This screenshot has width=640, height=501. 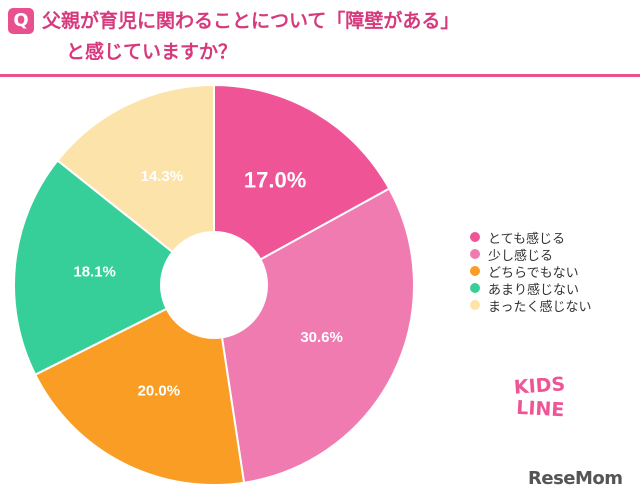 I want to click on title-underline, so click(x=320, y=75).